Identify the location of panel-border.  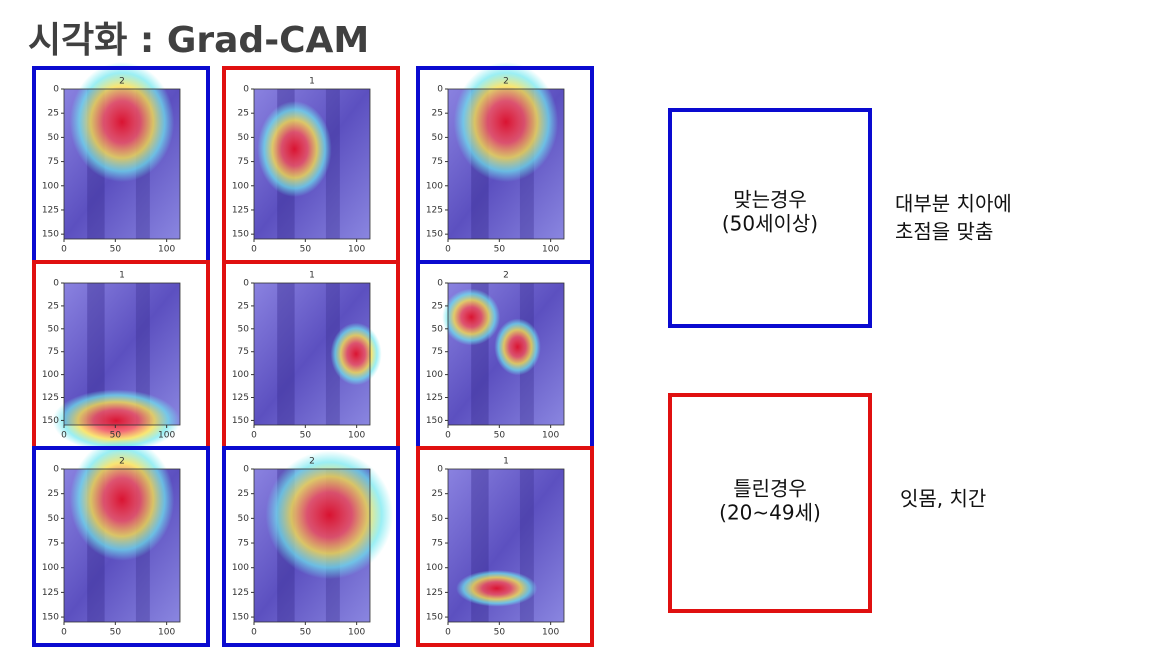
(311, 546).